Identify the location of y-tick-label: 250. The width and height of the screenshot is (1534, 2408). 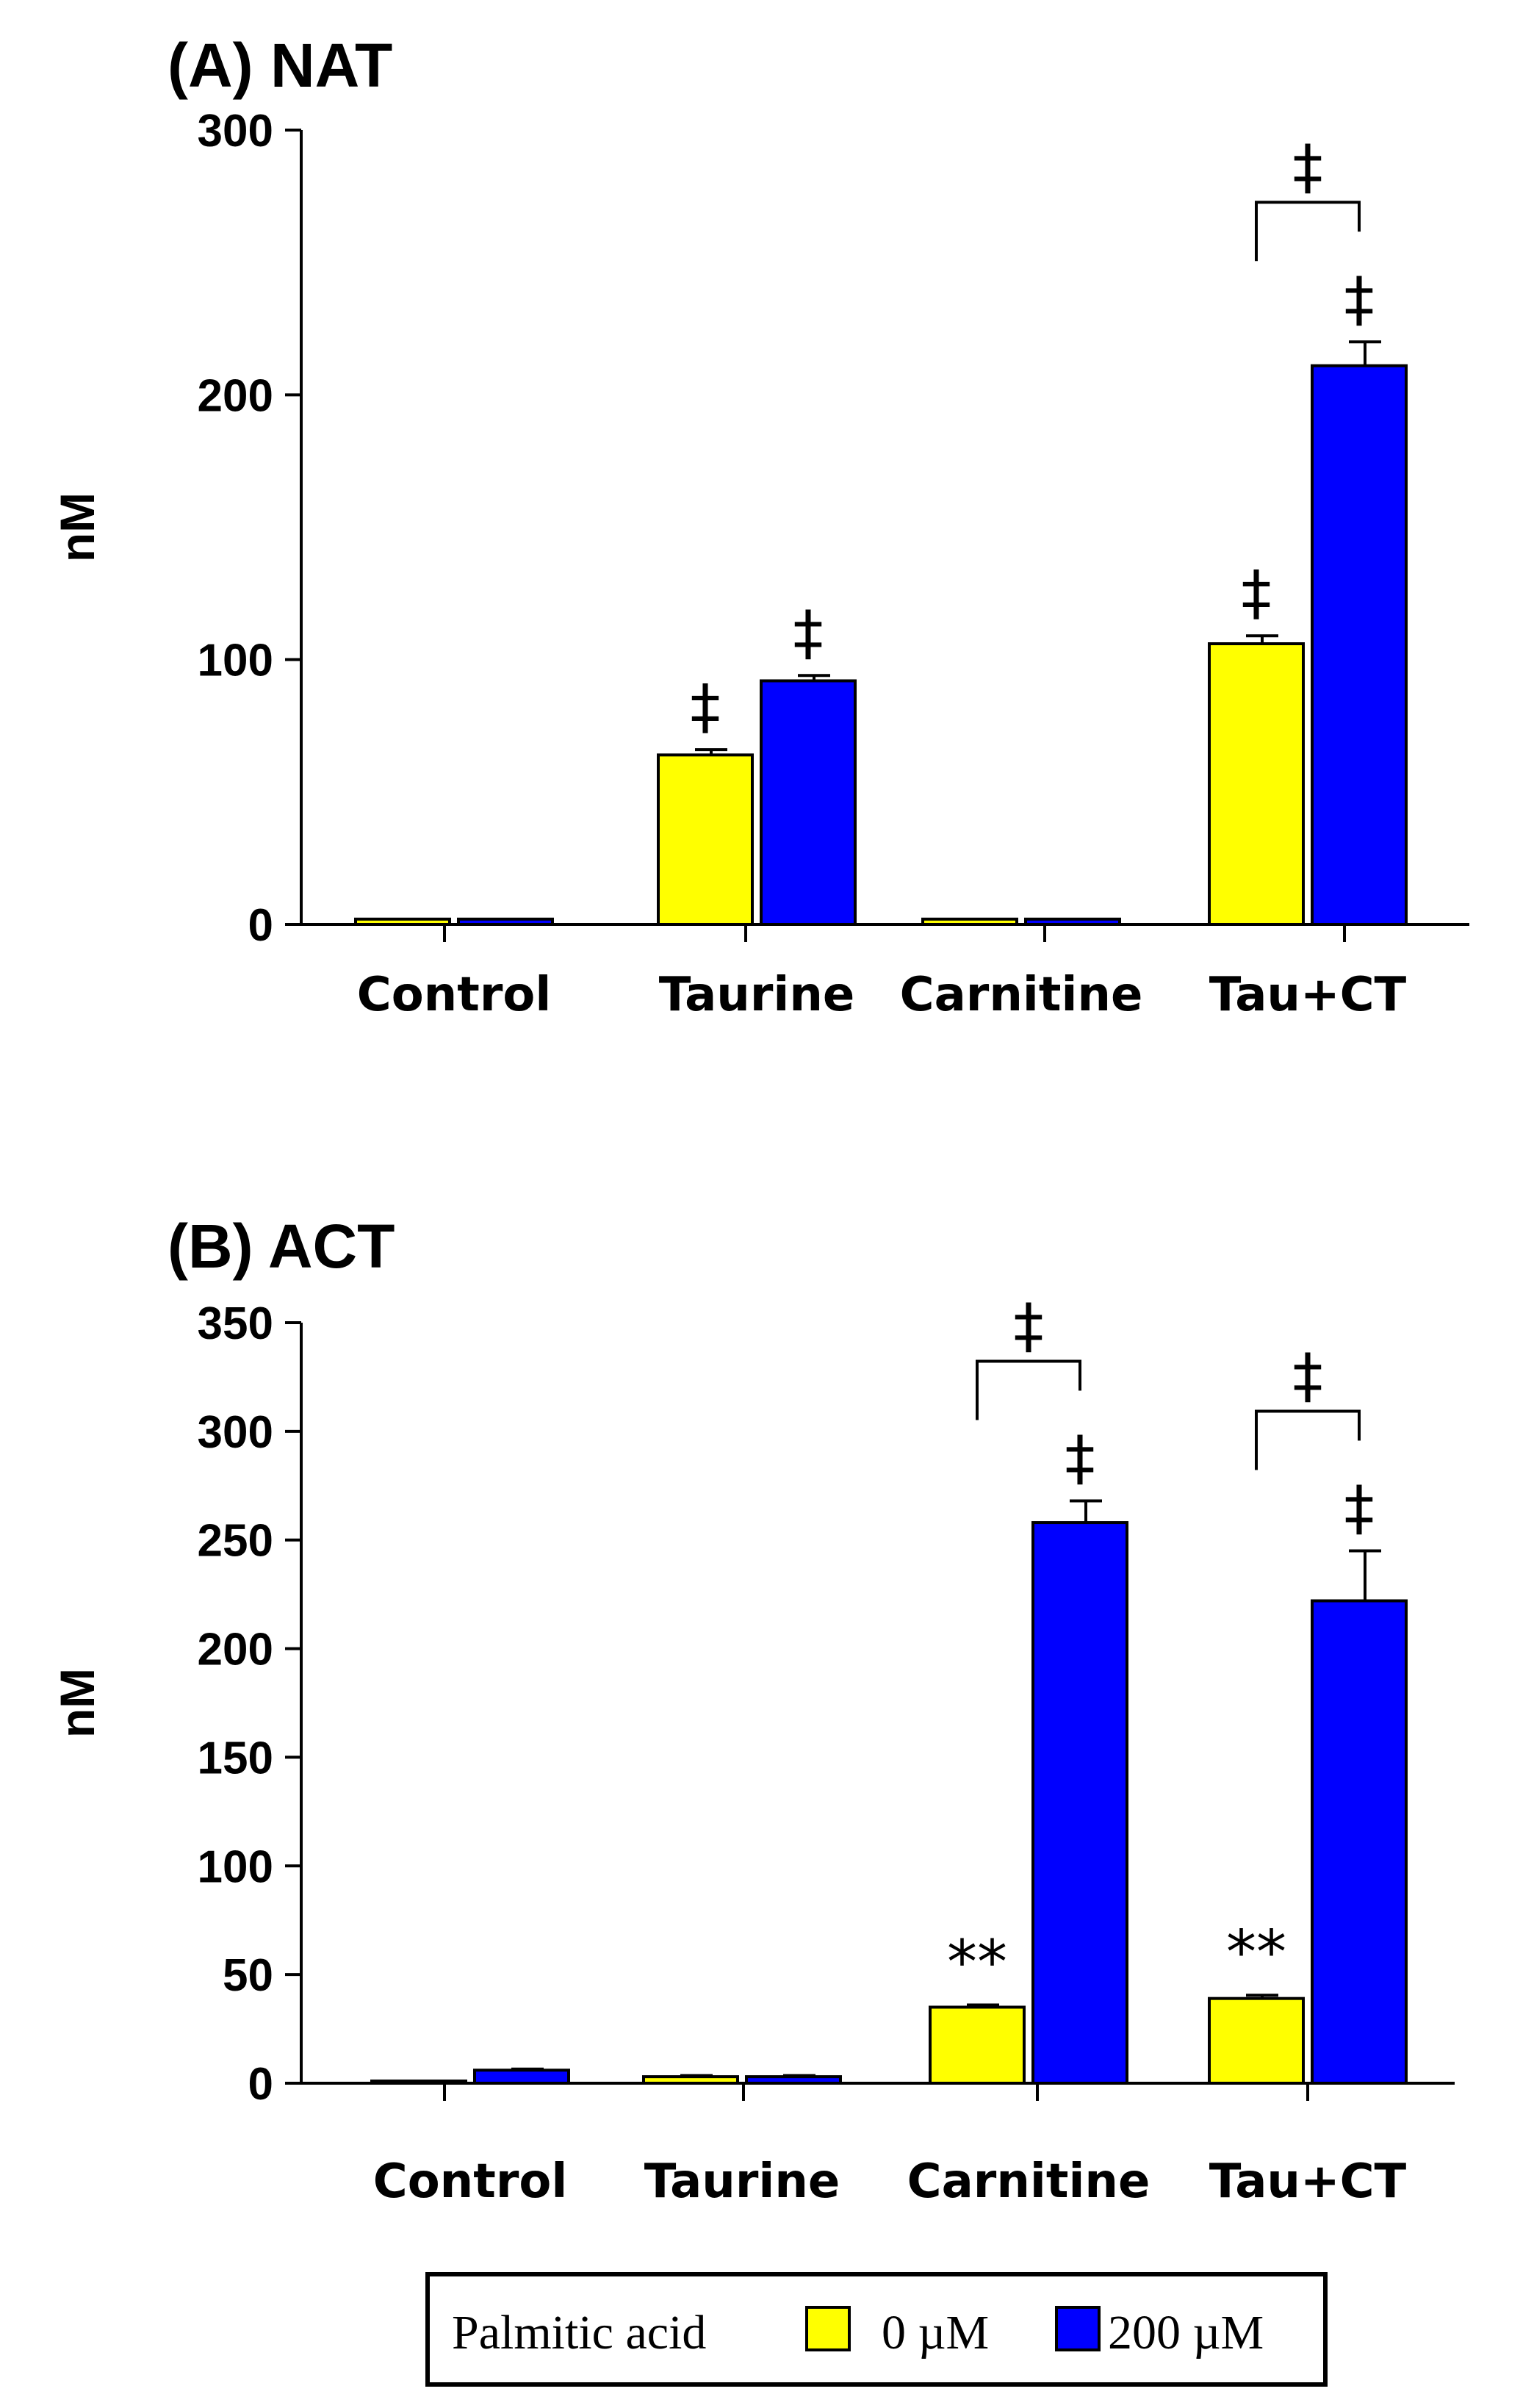
(235, 1542).